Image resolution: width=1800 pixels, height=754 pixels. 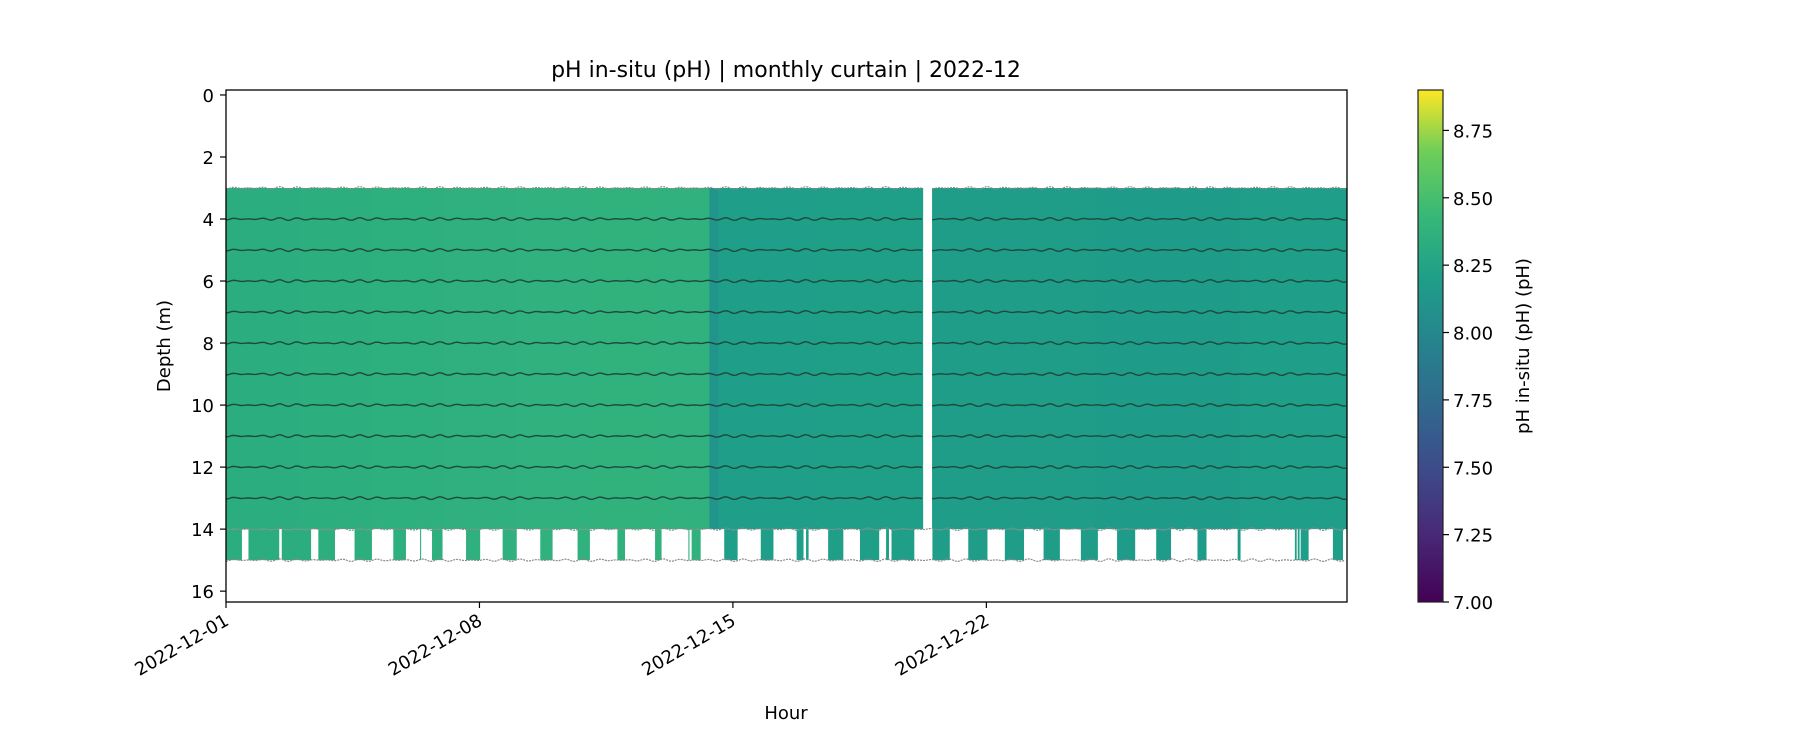 I want to click on y-axis: 0 2 4 6 8 10 12 14 16, so click(x=208, y=344).